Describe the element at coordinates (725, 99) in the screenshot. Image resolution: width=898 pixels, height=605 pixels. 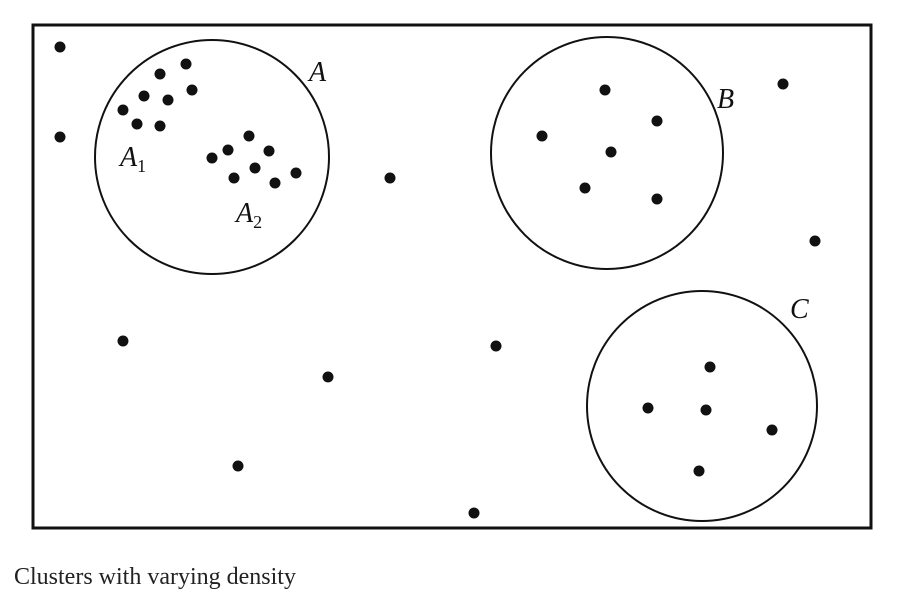
I see `cluster-b-label: B` at that location.